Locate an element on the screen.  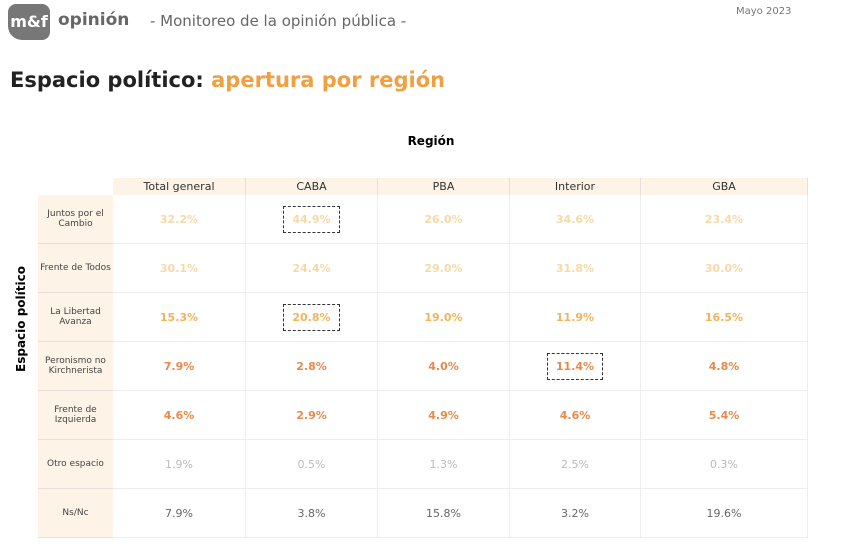
column-header: GBA is located at coordinates (724, 186).